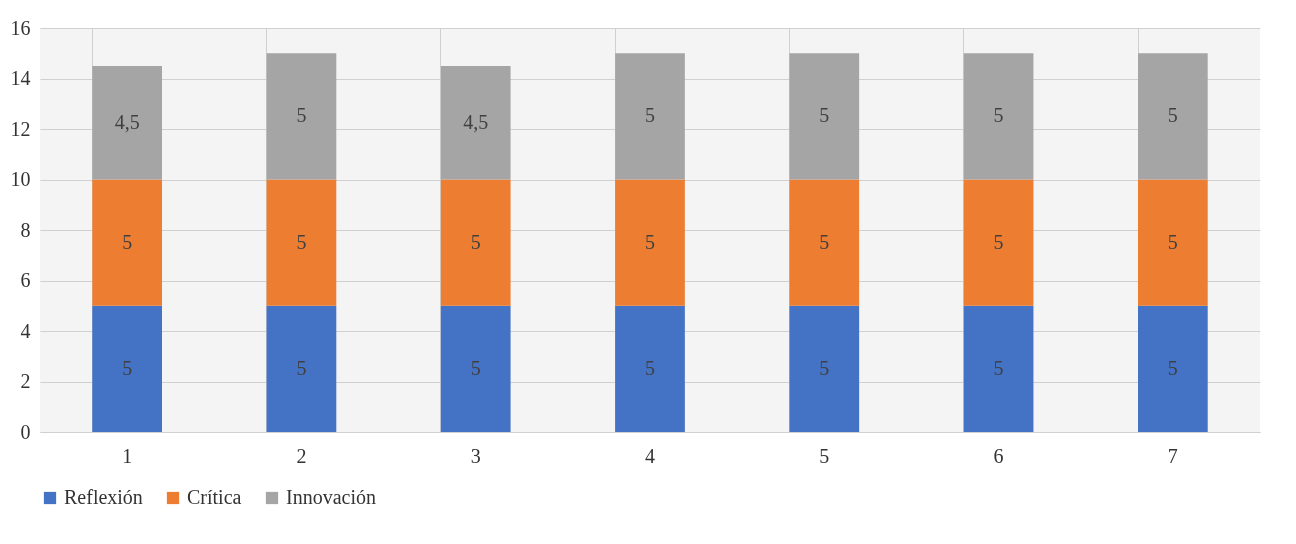 This screenshot has width=1296, height=544. Describe the element at coordinates (301, 455) in the screenshot. I see `x-tick-label: 2` at that location.